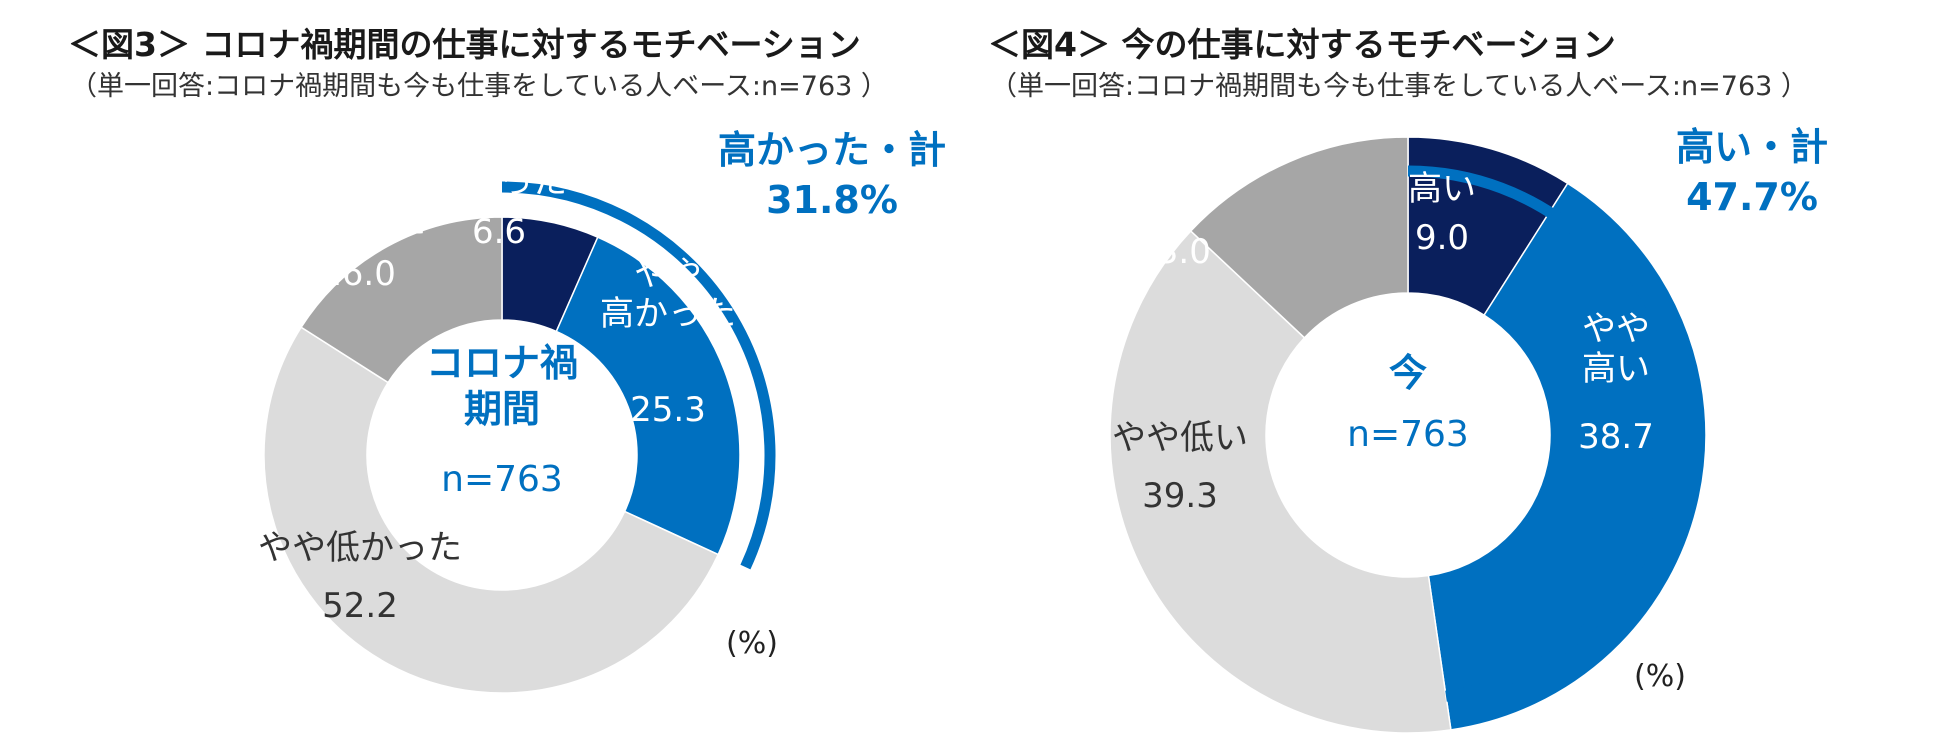 The width and height of the screenshot is (1950, 743). Describe the element at coordinates (1408, 373) in the screenshot. I see `chart4-center-label: 今` at that location.